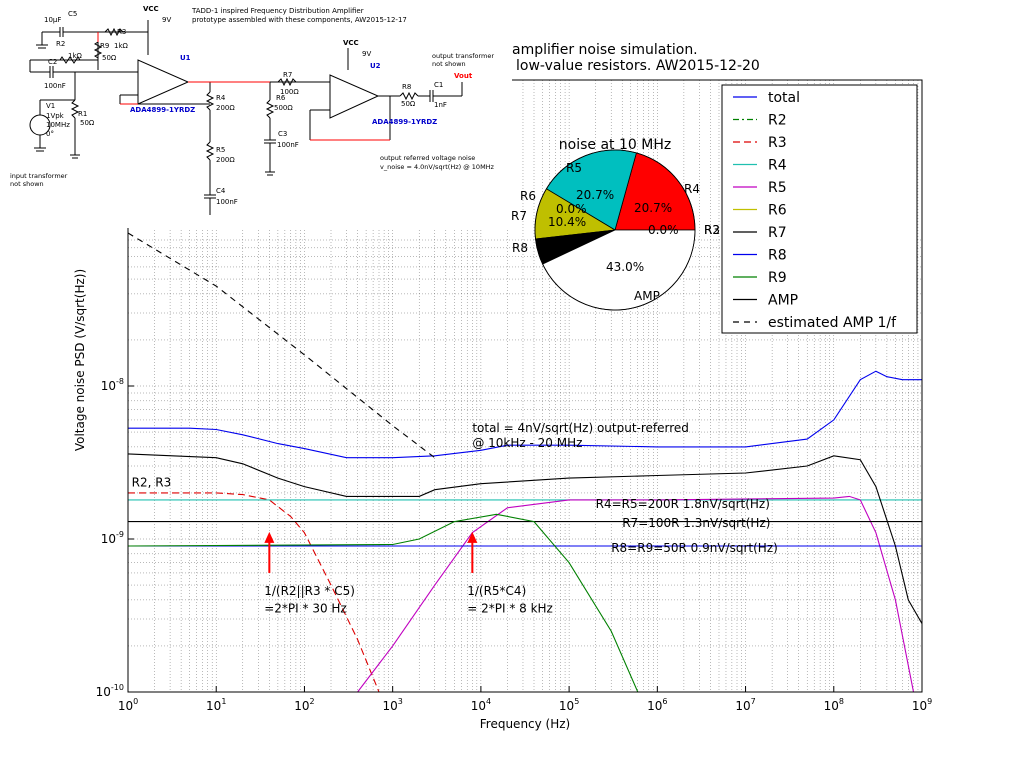  Describe the element at coordinates (569, 705) in the screenshot. I see `x-tick-label: 10⁵` at that location.